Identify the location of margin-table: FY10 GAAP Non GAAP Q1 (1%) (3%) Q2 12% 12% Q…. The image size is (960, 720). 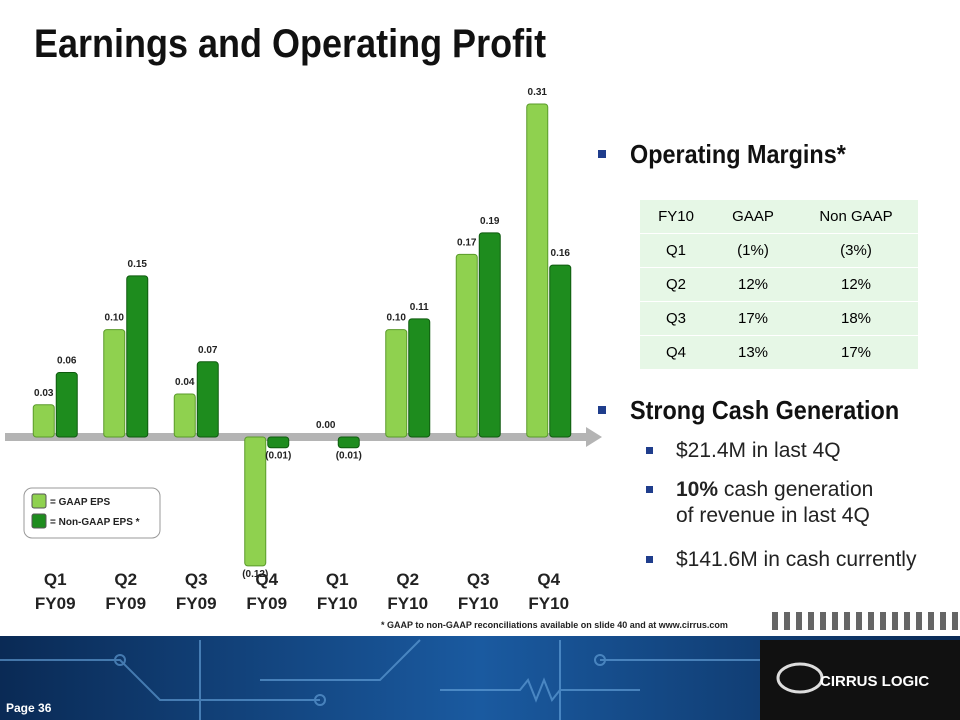
(779, 284).